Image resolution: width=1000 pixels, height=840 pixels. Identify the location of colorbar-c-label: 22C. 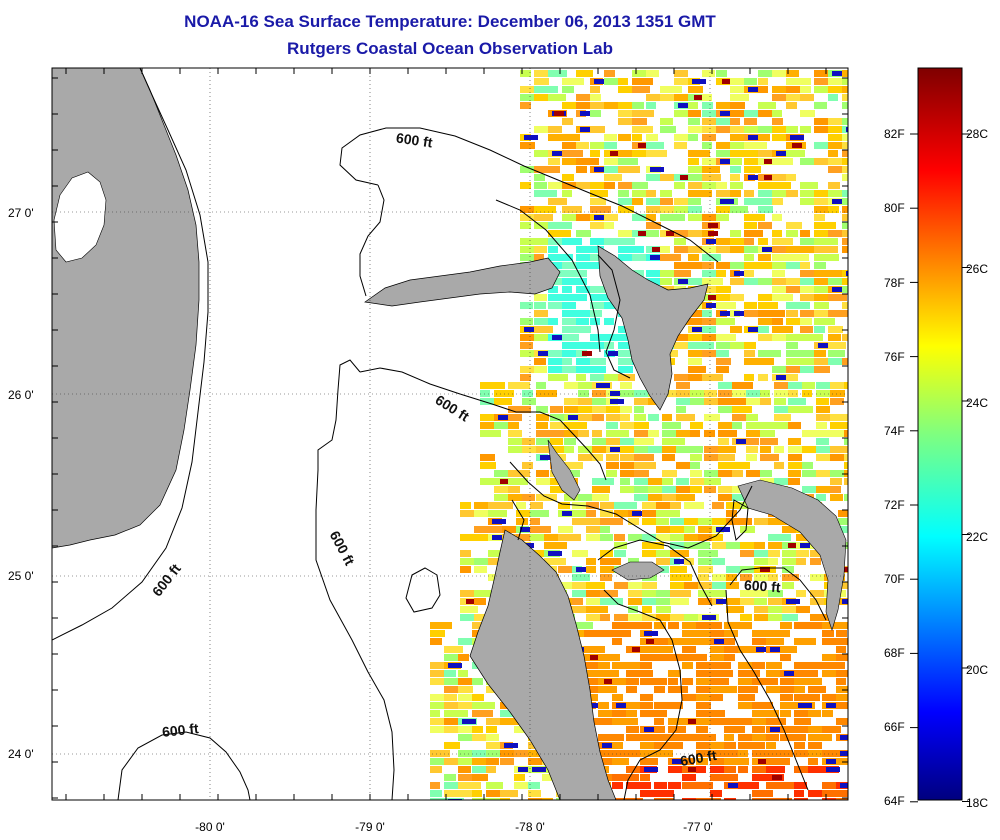
(977, 537).